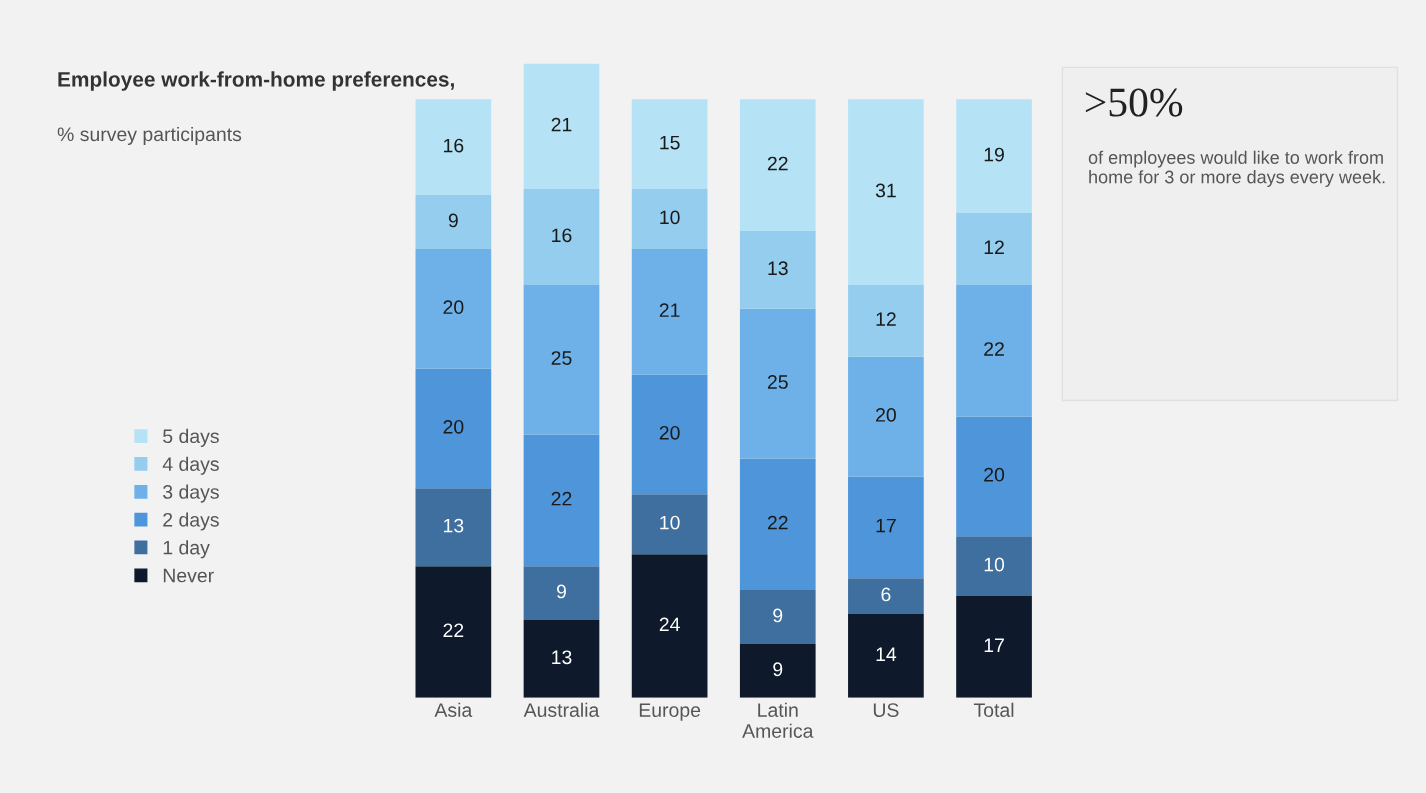 Image resolution: width=1426 pixels, height=793 pixels. I want to click on x-tick-label: Australia, so click(561, 709).